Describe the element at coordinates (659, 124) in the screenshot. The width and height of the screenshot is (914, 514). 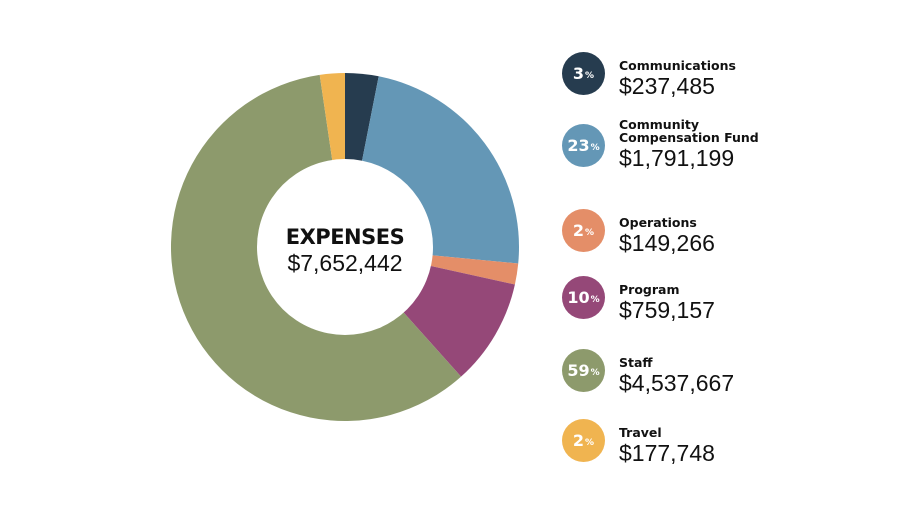
I see `legend-label-line: Community` at that location.